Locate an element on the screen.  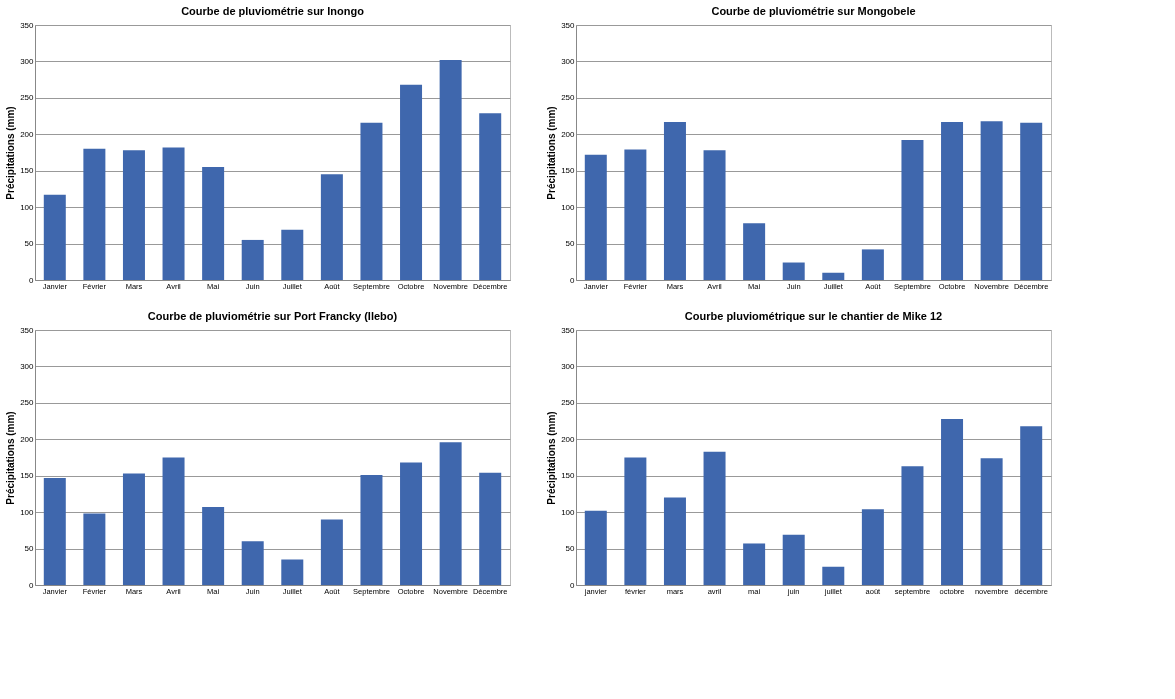
chart-title: Courbe de pluviométrie sur Inongo is located at coordinates (273, 11).